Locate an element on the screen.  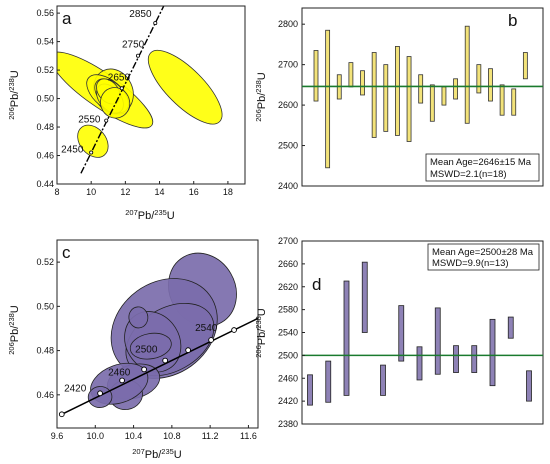
y-axis-label-d-group: 206Pb/238U is located at coordinates (261, 333).